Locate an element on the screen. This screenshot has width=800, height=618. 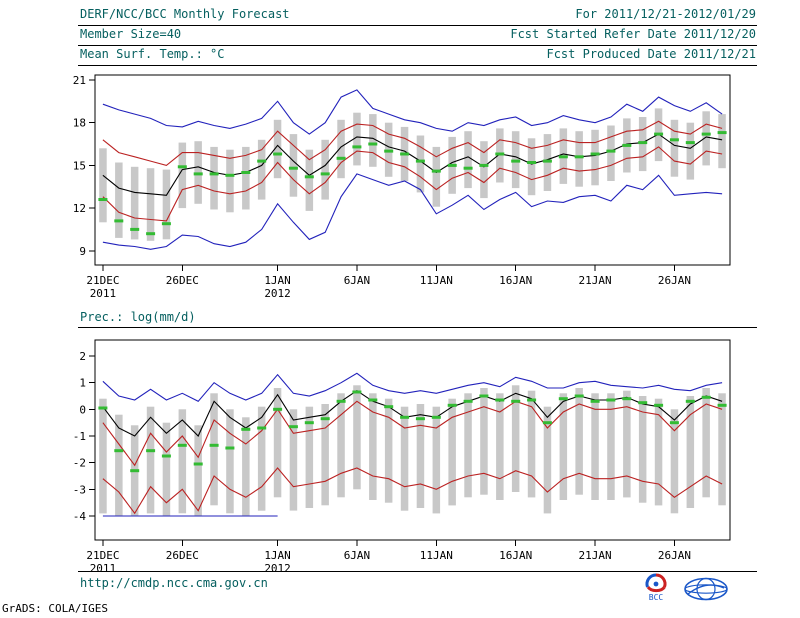
mid-rule is located at coordinates (417, 327).